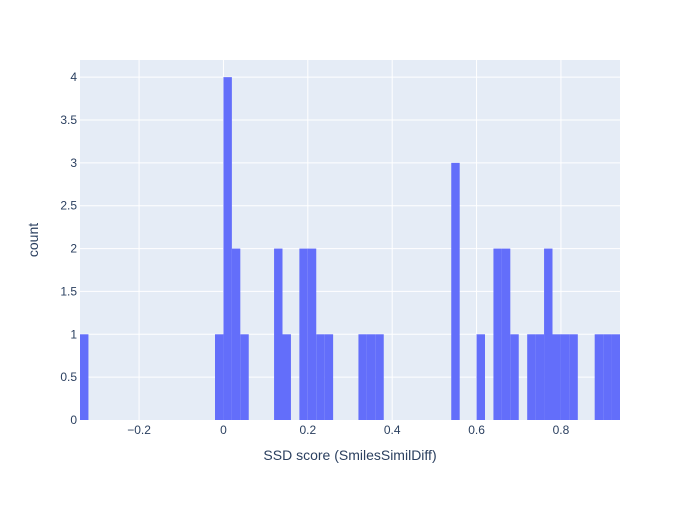 Image resolution: width=700 pixels, height=505 pixels. I want to click on x-tick-label: 0.2, so click(307, 430).